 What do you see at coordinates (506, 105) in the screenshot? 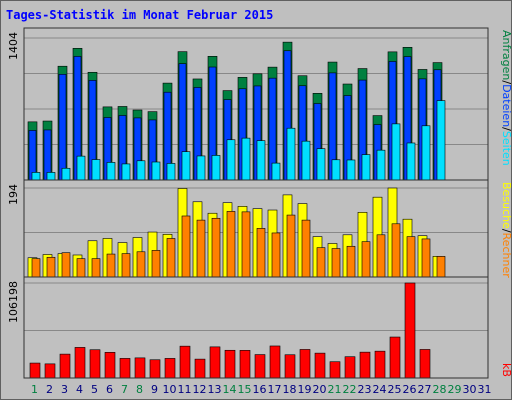
I see `legend-files: Dateien` at bounding box center [506, 105].